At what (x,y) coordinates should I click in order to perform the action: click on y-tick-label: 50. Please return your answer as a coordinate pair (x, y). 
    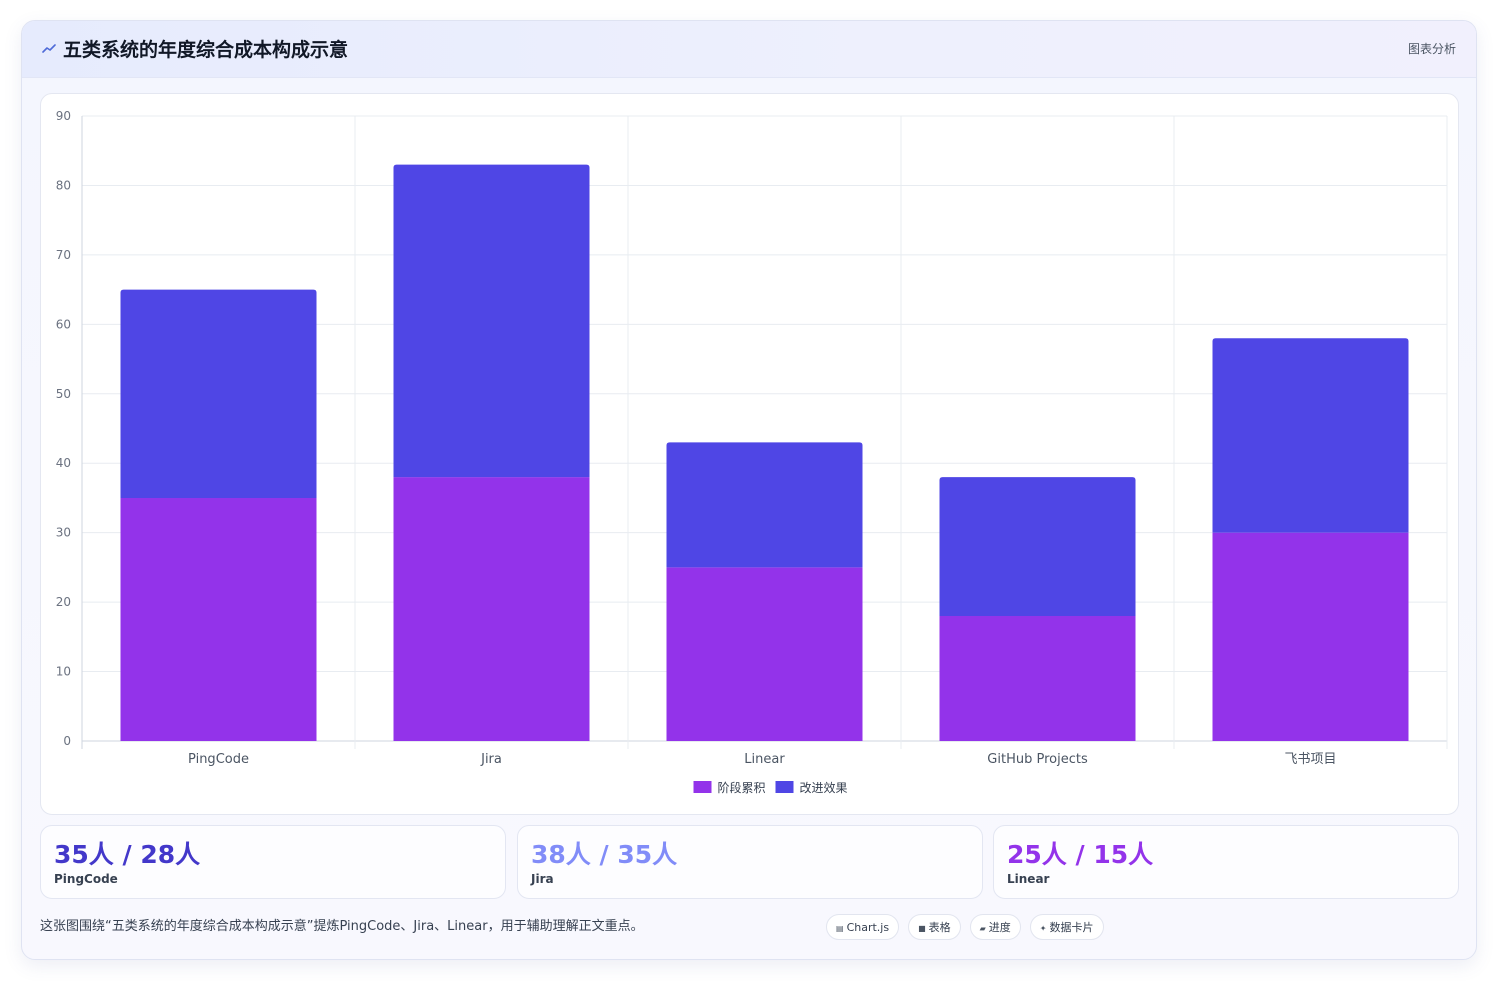
    Looking at the image, I should click on (63, 394).